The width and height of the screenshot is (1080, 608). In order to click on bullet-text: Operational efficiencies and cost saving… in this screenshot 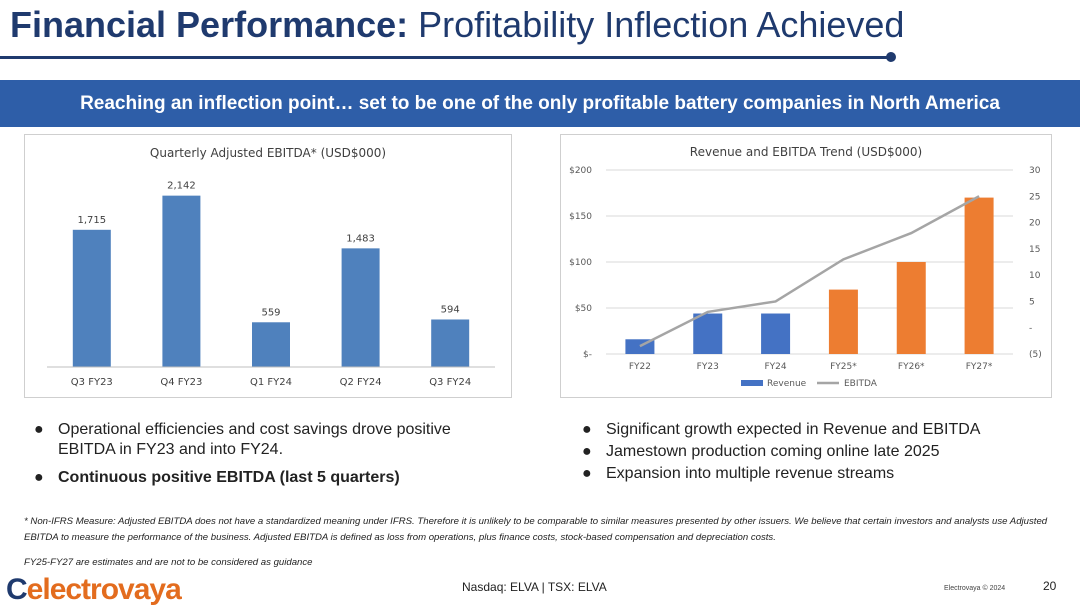, I will do `click(254, 439)`.